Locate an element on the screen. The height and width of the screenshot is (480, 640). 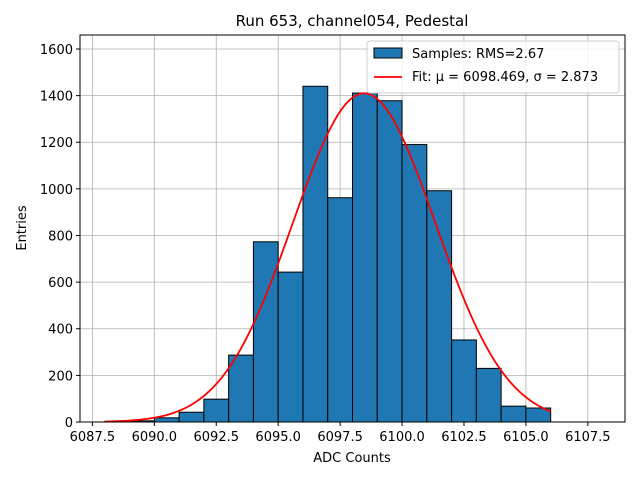
x-tick-label: 6097.5 is located at coordinates (340, 437).